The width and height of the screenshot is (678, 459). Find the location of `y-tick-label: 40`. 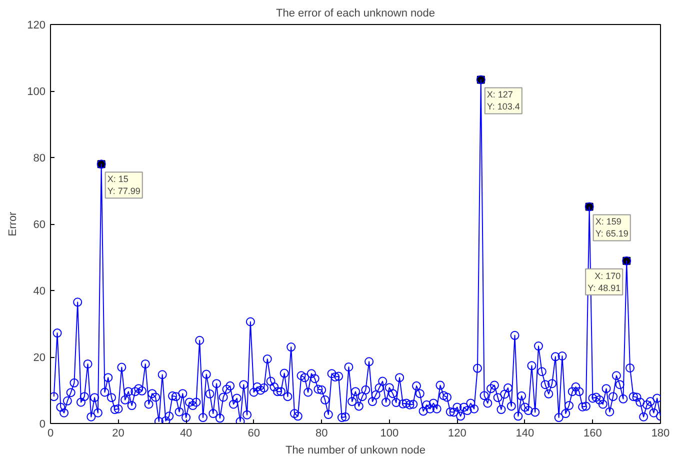

y-tick-label: 40 is located at coordinates (39, 292).